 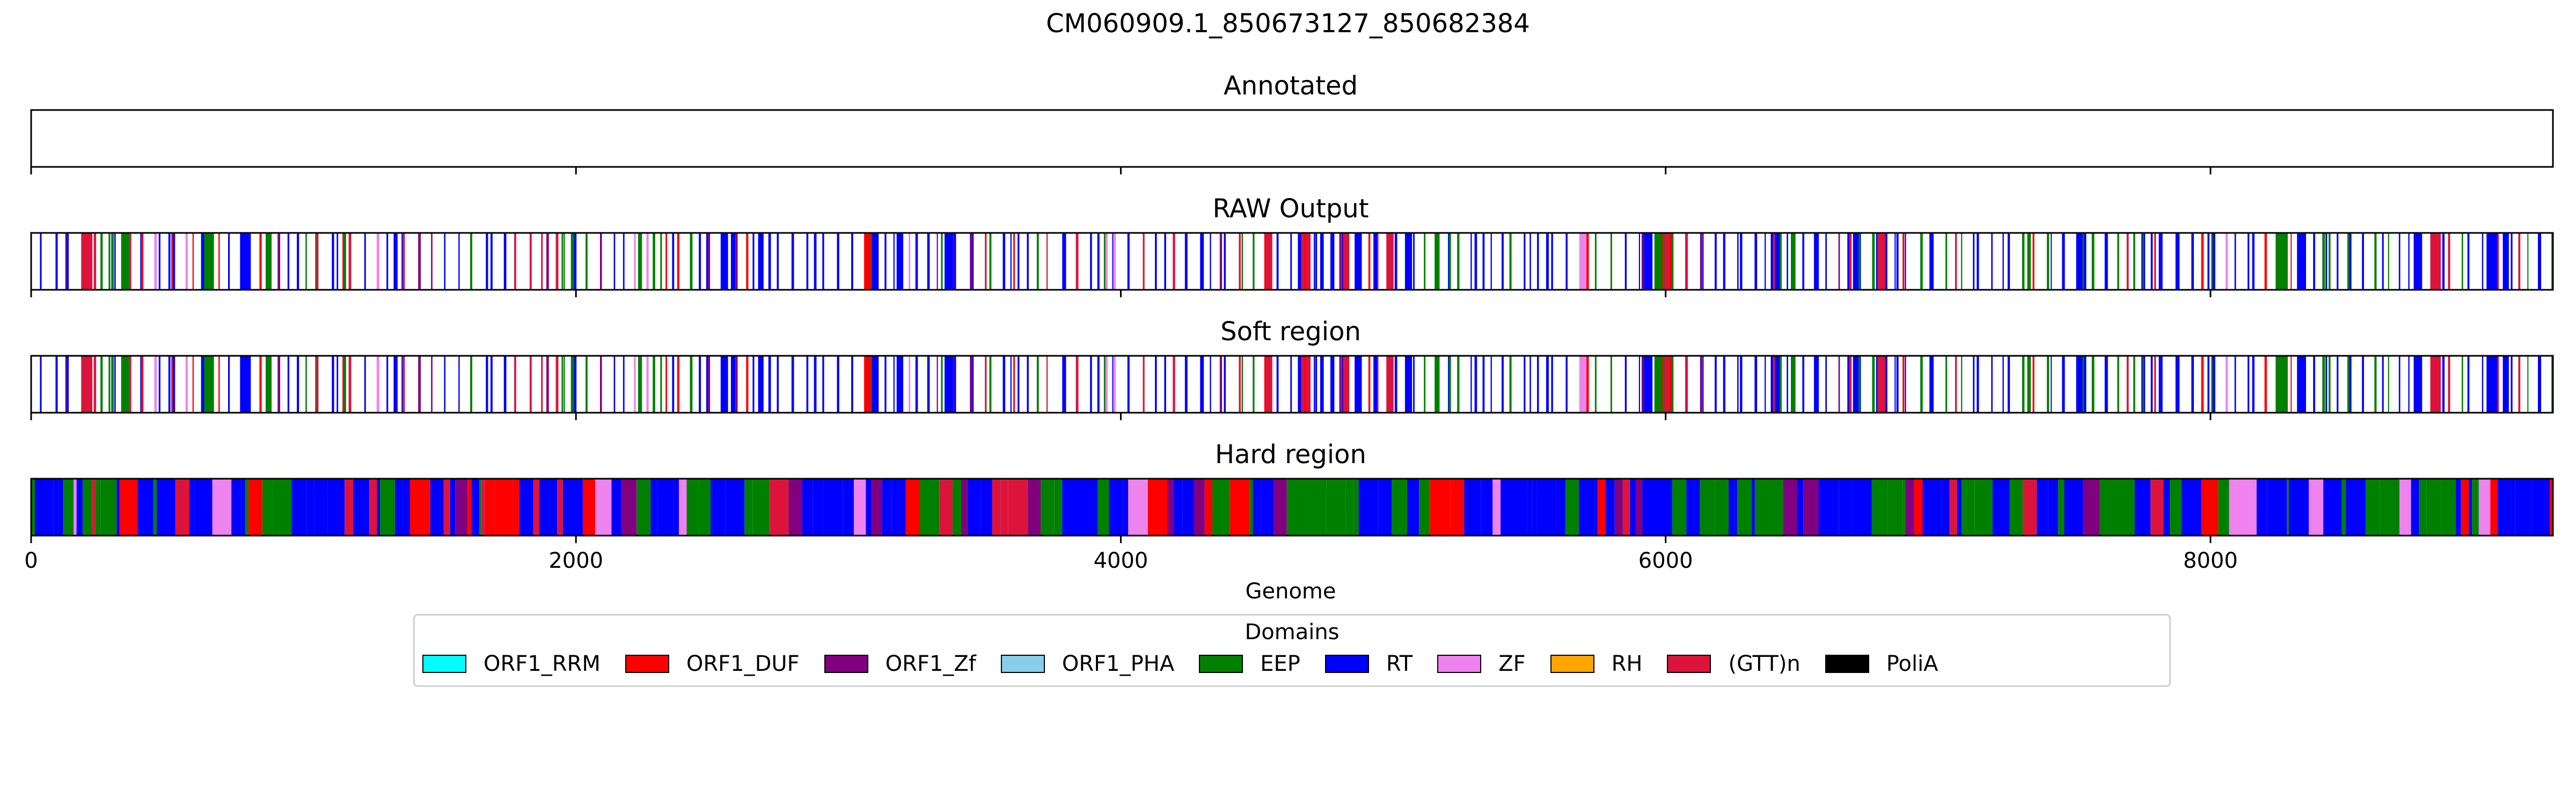 I want to click on legend-item: (GTT)n, so click(x=1734, y=664).